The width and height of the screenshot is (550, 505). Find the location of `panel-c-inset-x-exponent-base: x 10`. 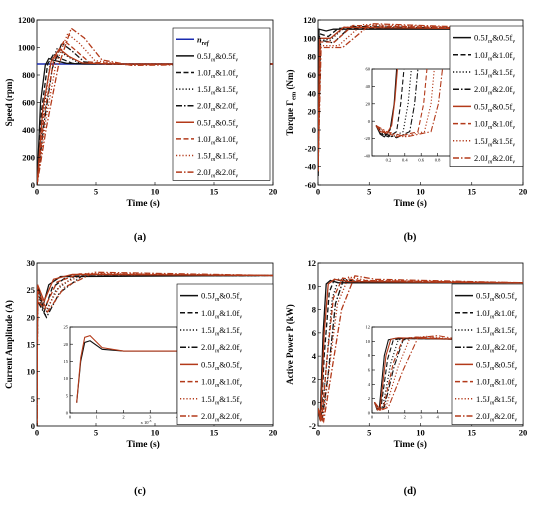

panel-c-inset-x-exponent-base: x 10 is located at coordinates (145, 422).